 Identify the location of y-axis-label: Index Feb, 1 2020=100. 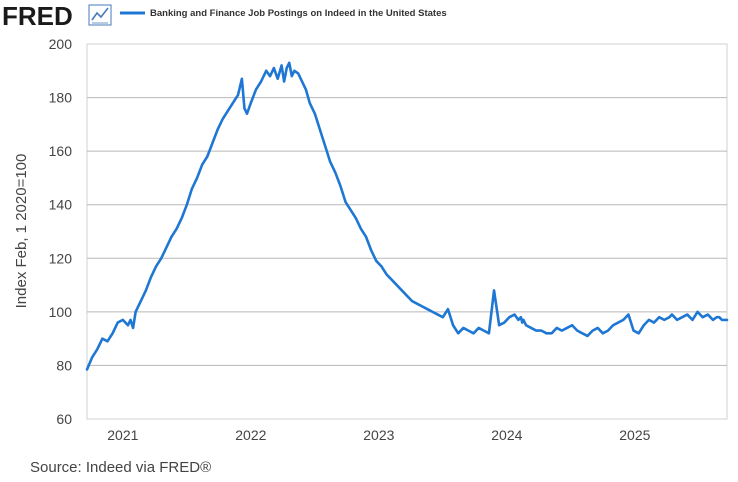
(21, 231).